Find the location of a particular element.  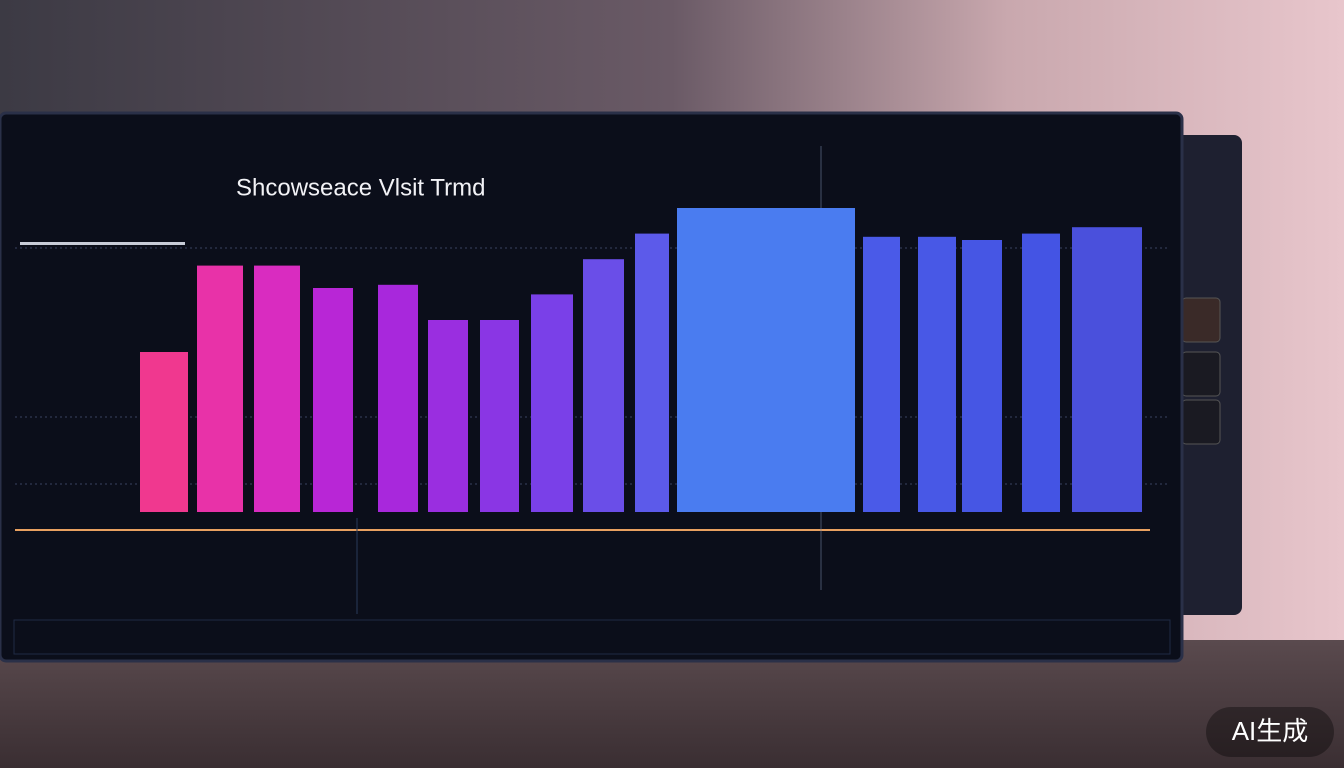

sidebar-item is located at coordinates (102, 243).